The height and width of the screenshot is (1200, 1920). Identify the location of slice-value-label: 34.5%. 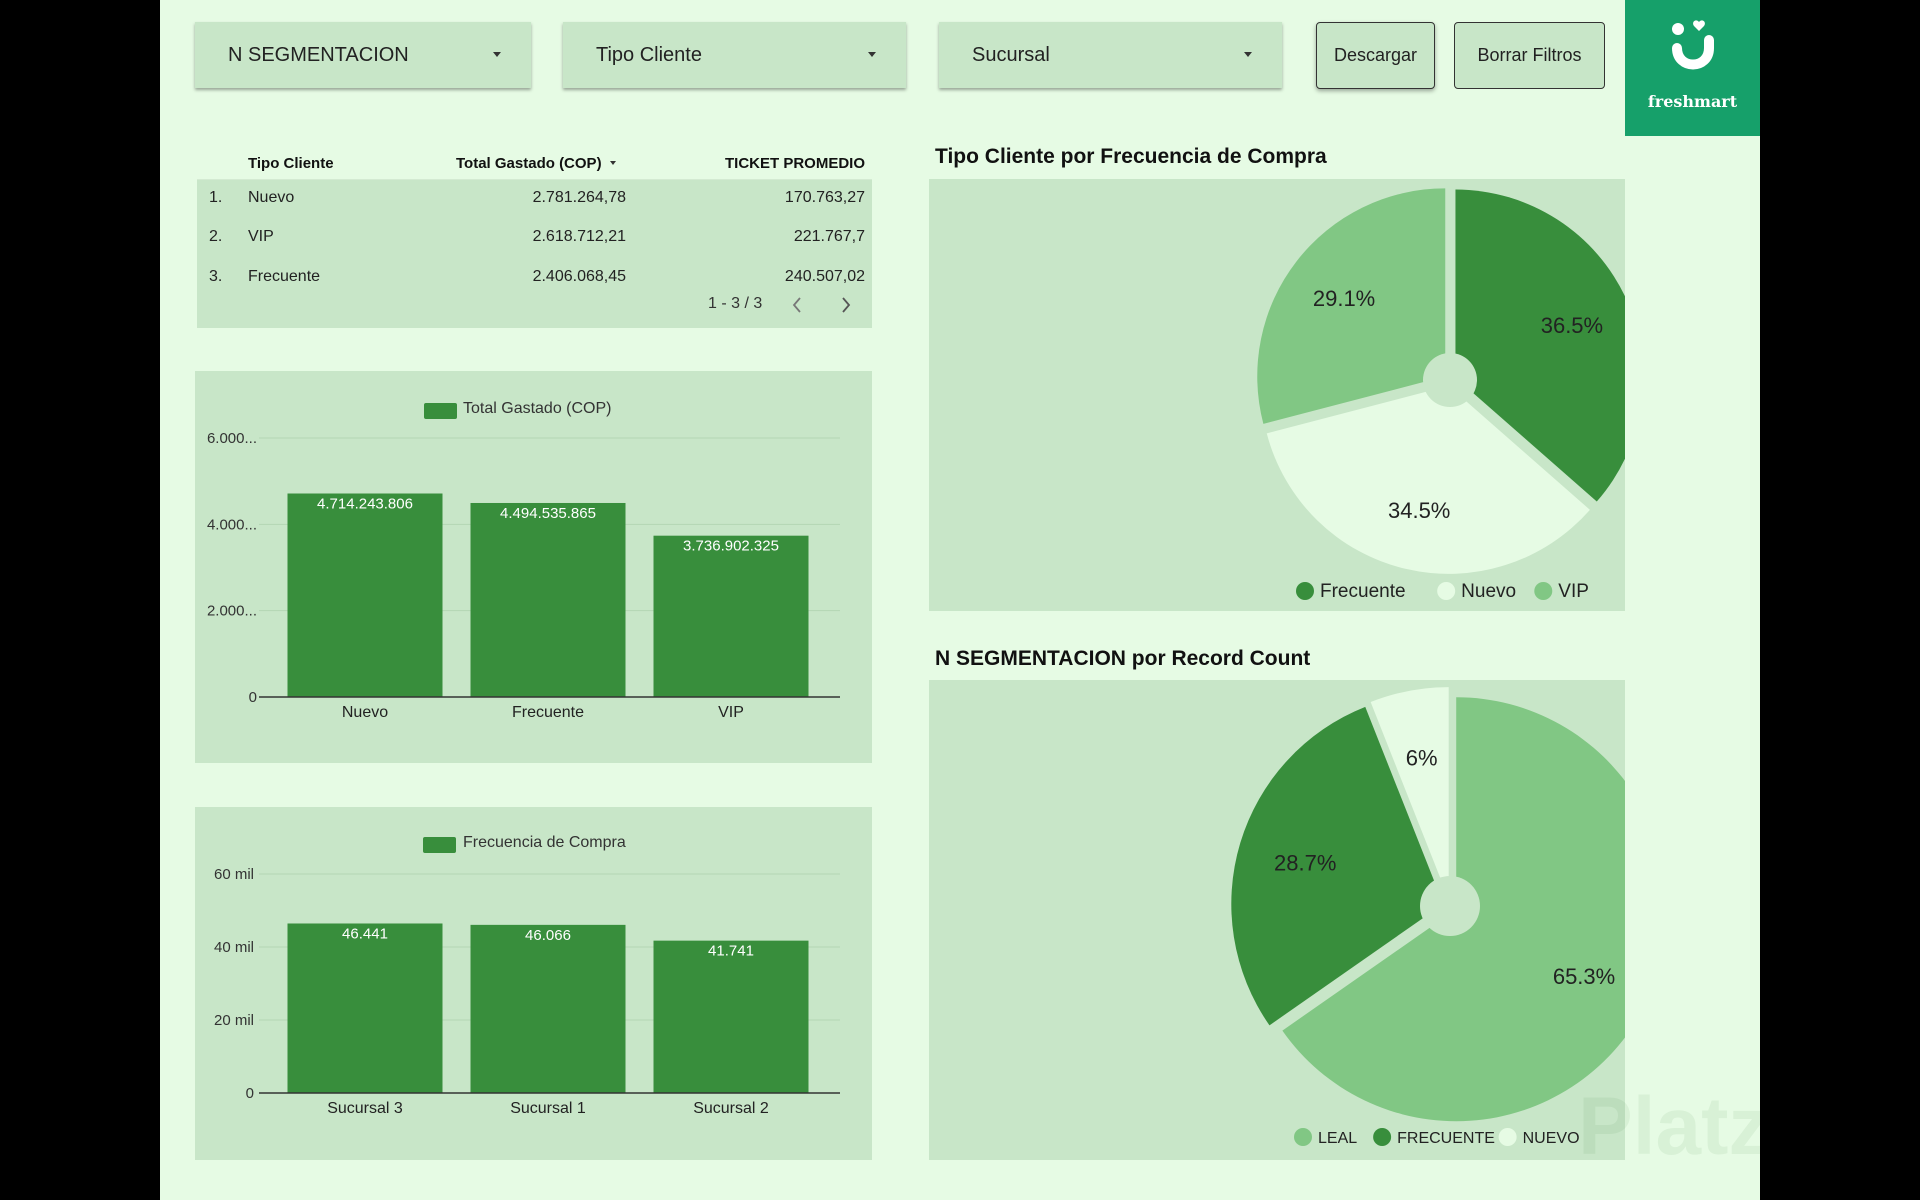
(1419, 510).